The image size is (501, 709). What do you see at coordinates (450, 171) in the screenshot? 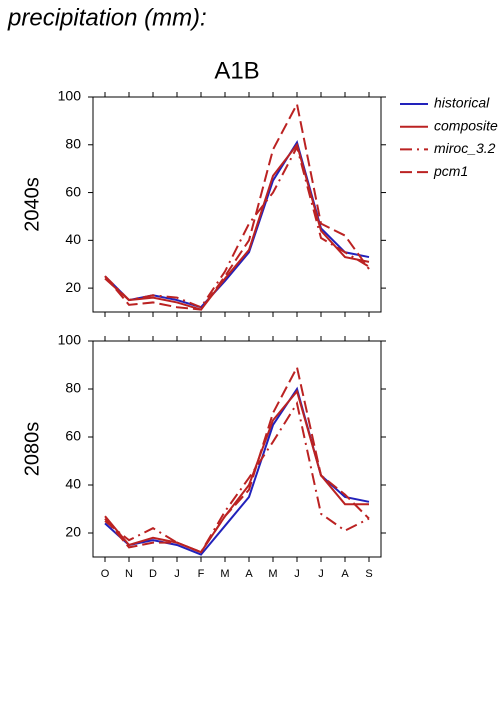
I see `legend-label: pcm1` at bounding box center [450, 171].